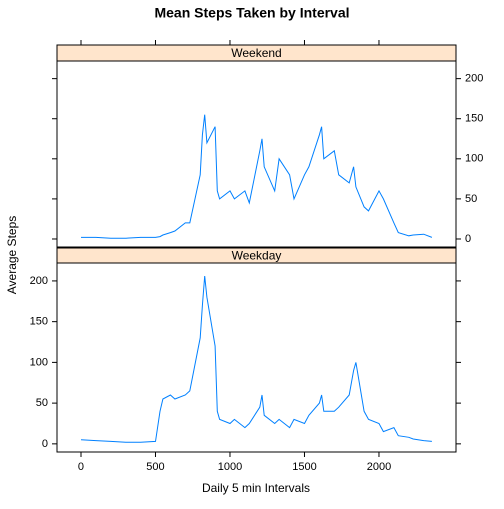  I want to click on x-tick-label: 1500, so click(304, 467).